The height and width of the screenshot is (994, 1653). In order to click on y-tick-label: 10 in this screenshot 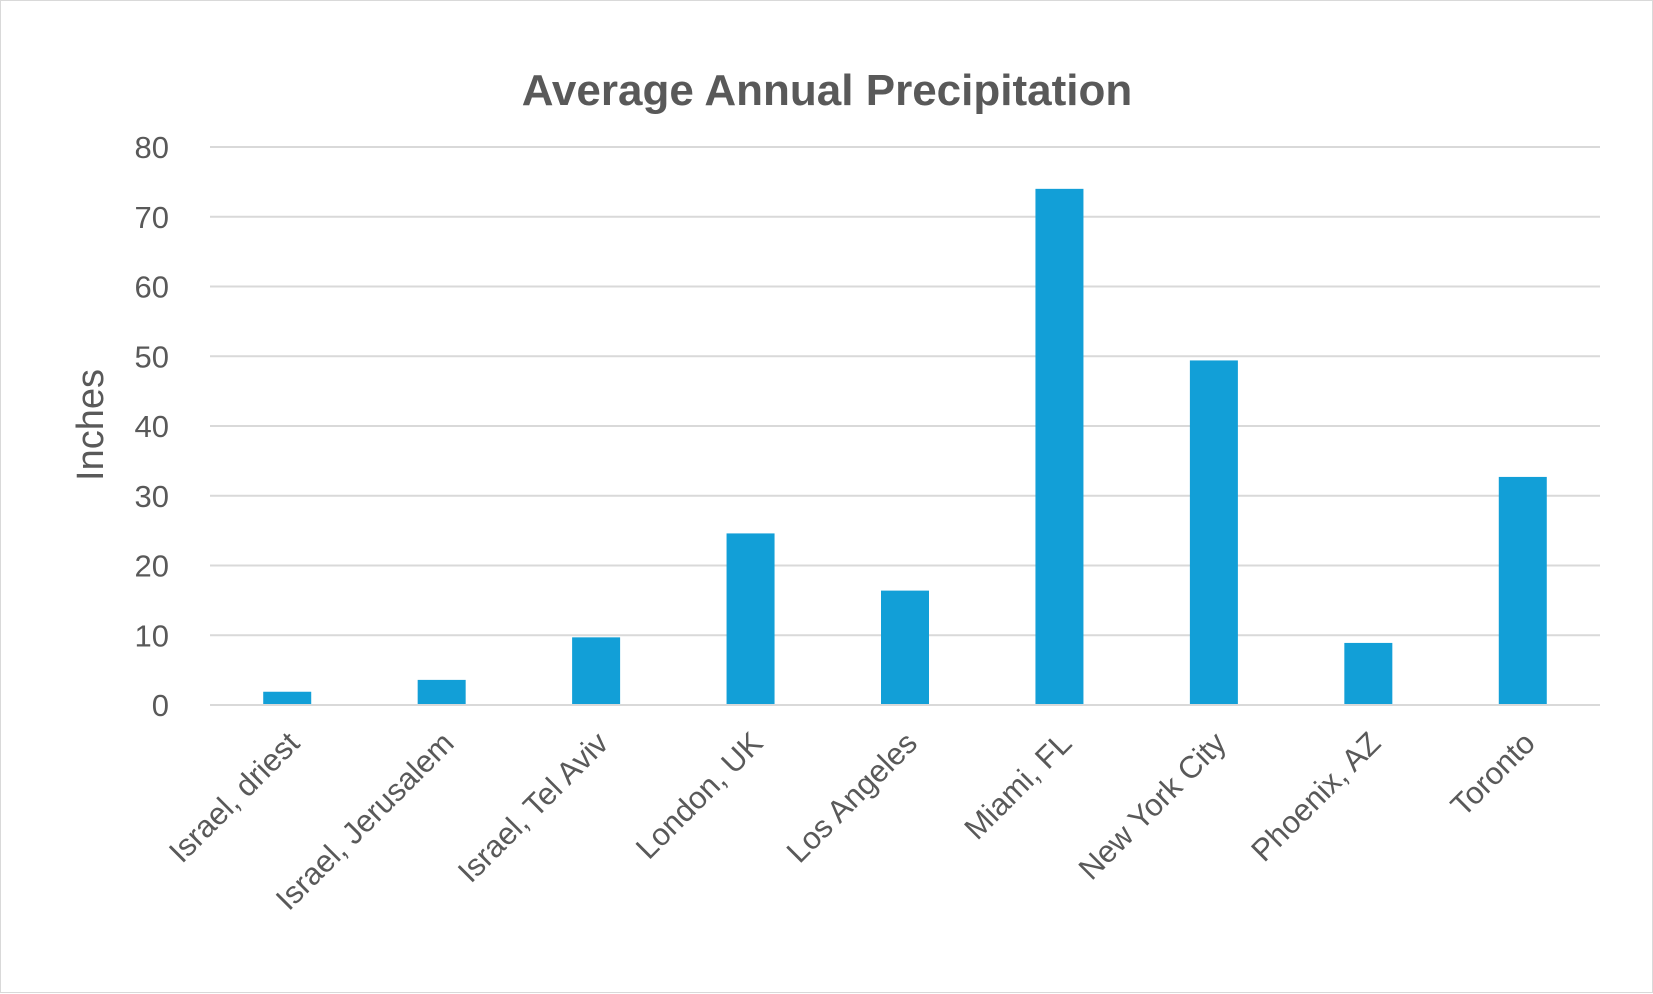, I will do `click(152, 635)`.